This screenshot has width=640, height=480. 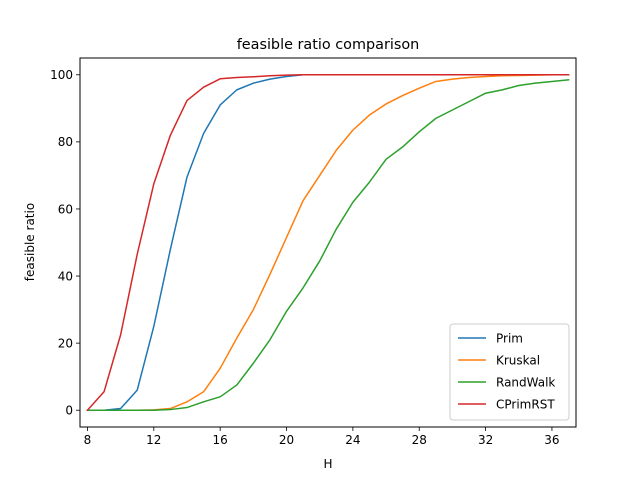 I want to click on legend-label-kruskal: Kruskal, so click(x=518, y=360).